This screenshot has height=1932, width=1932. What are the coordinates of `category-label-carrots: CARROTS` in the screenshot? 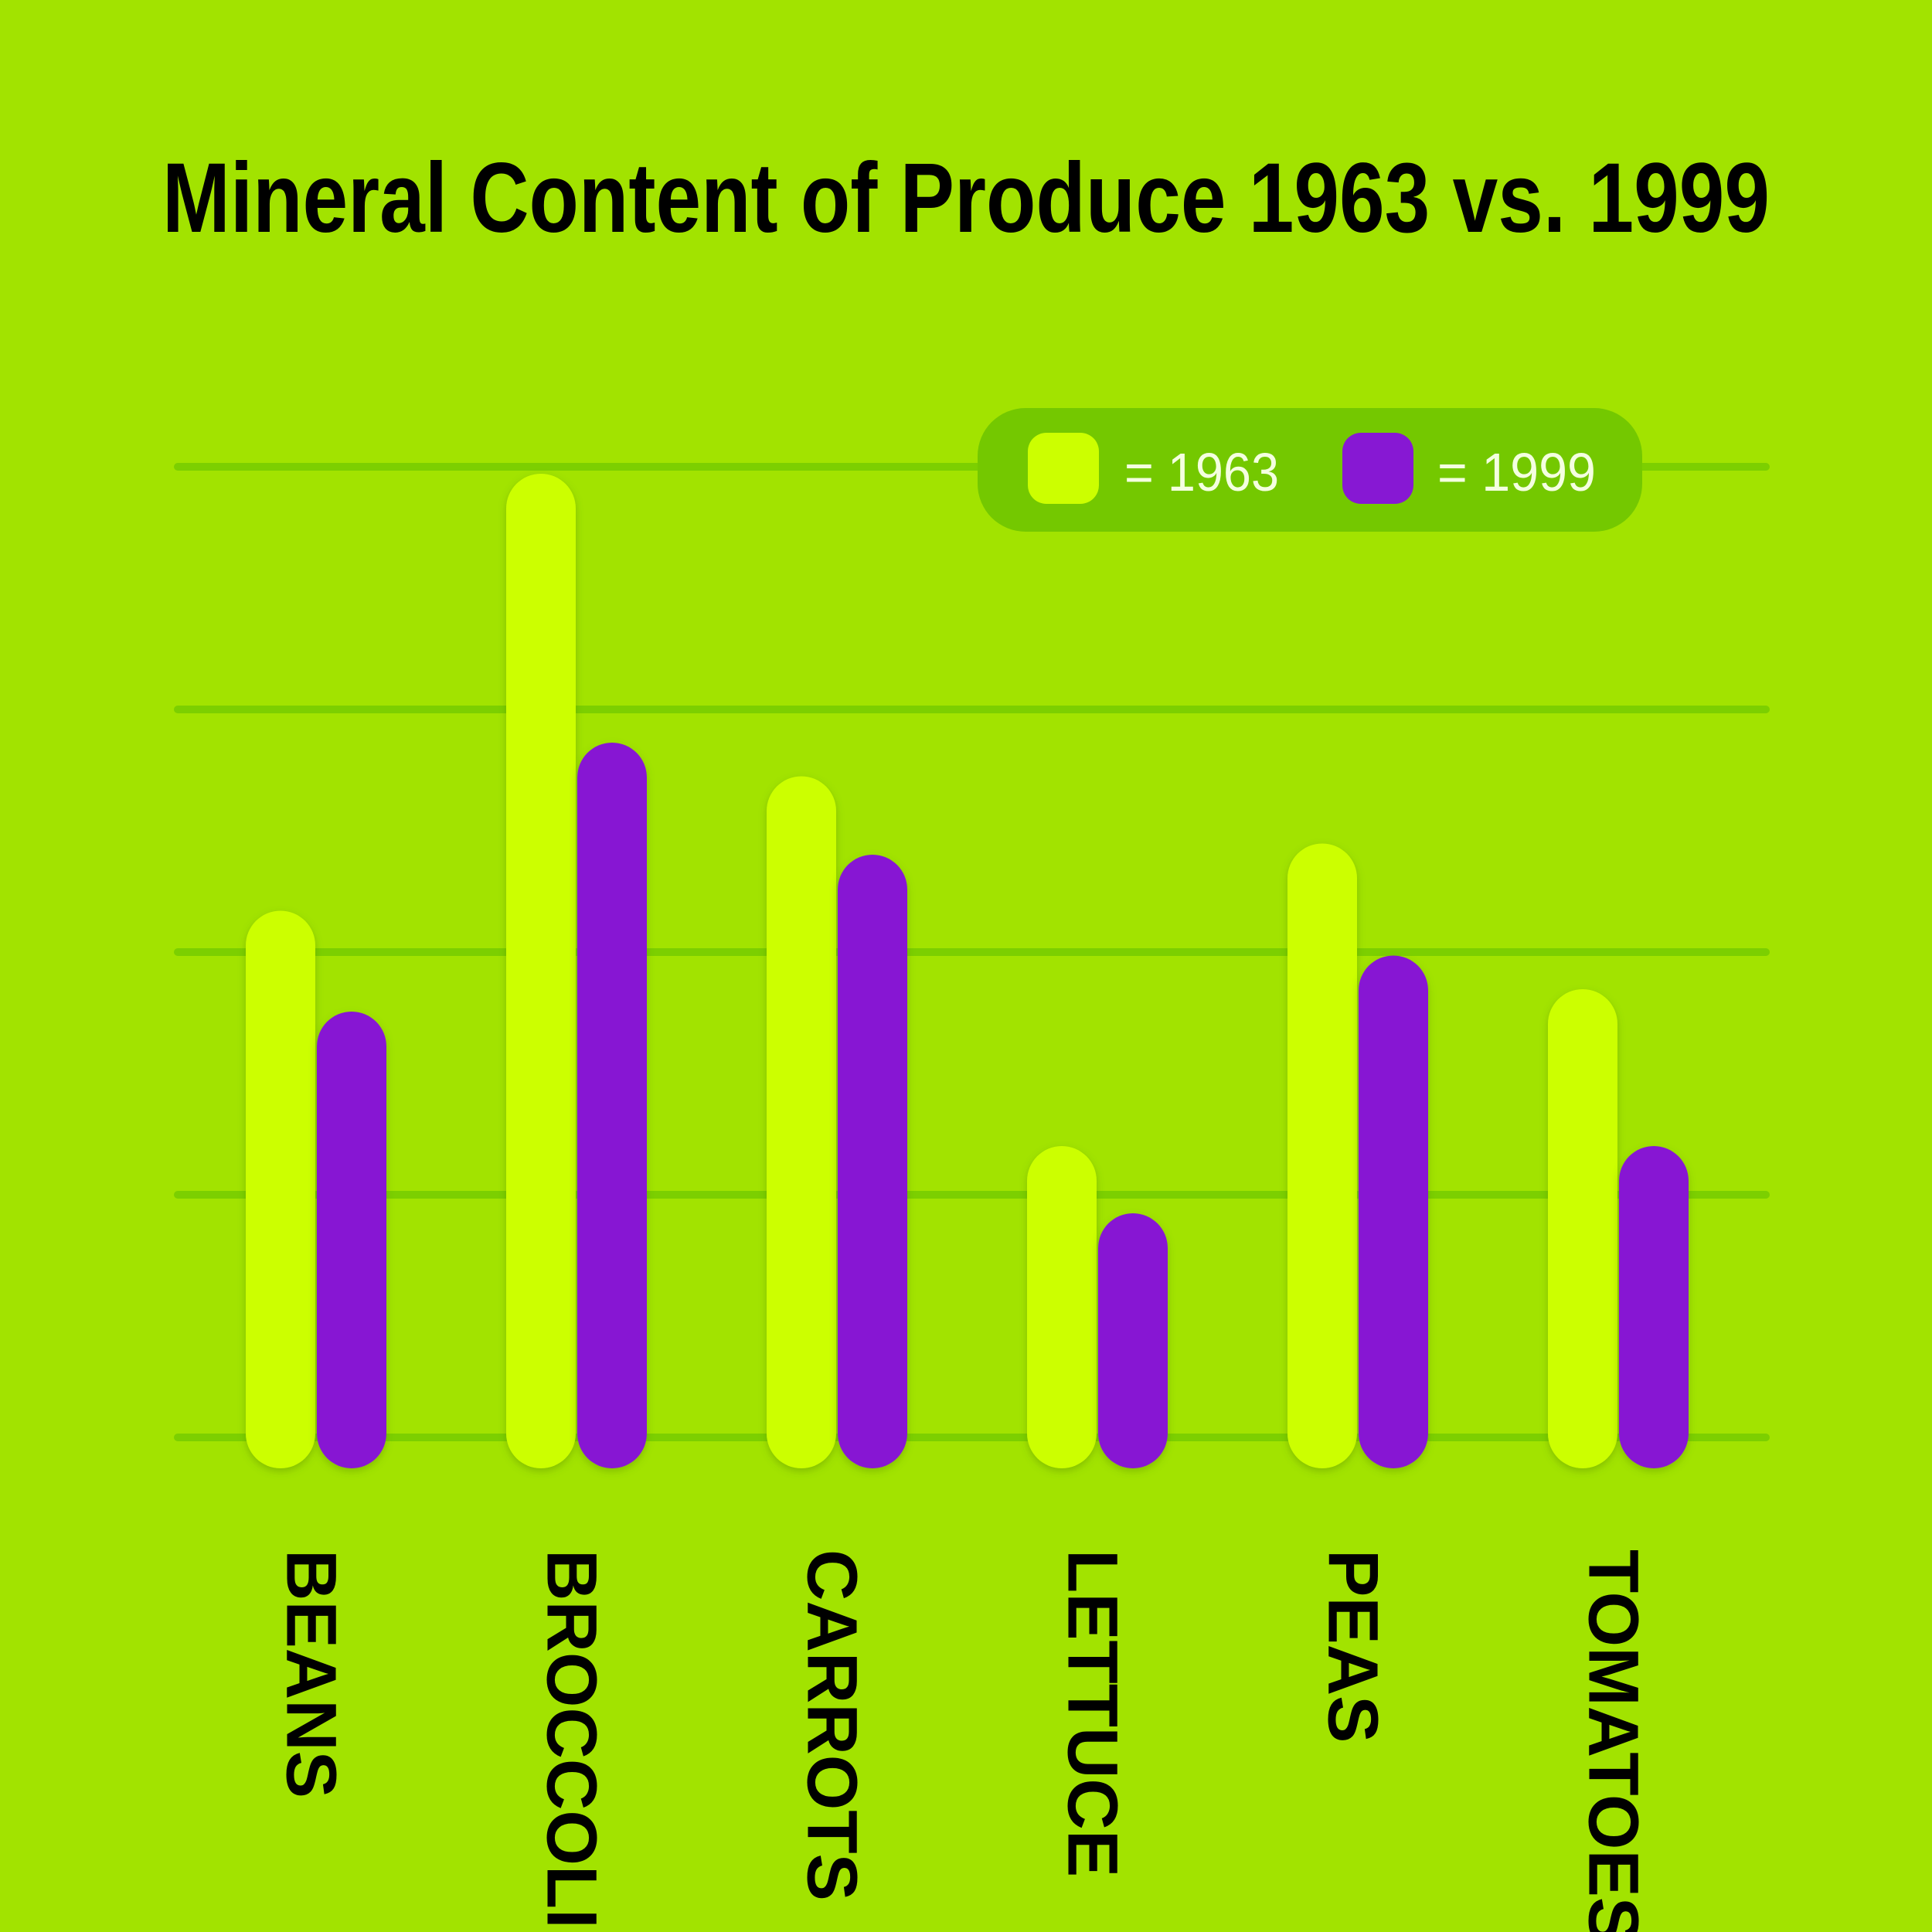 It's located at (833, 1725).